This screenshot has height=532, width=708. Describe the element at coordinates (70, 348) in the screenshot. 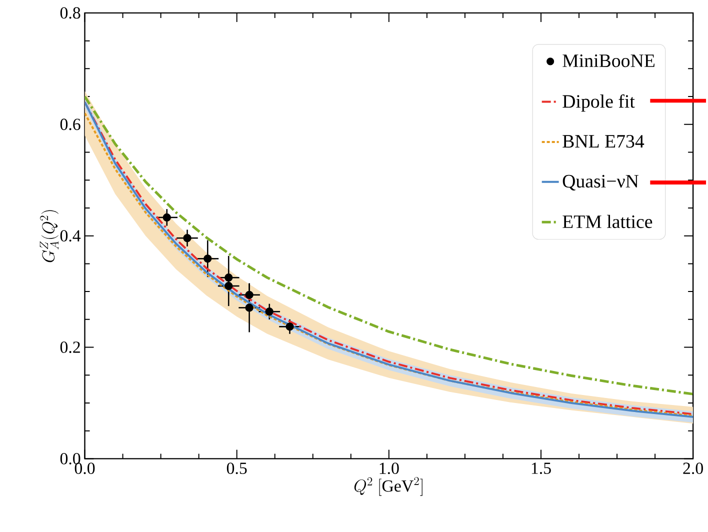

I see `y-tick-label: 0.2` at that location.